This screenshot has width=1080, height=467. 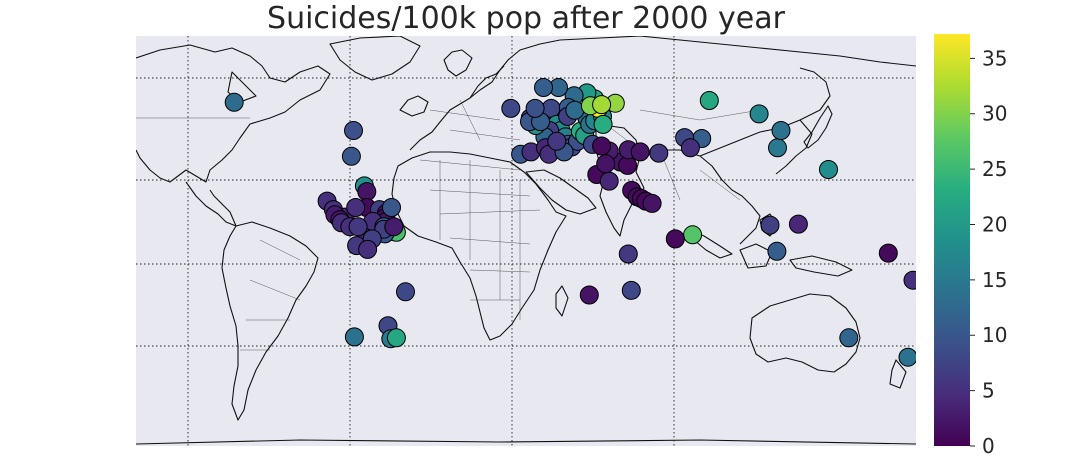 I want to click on colorbar-tick-label: 30, so click(x=994, y=114).